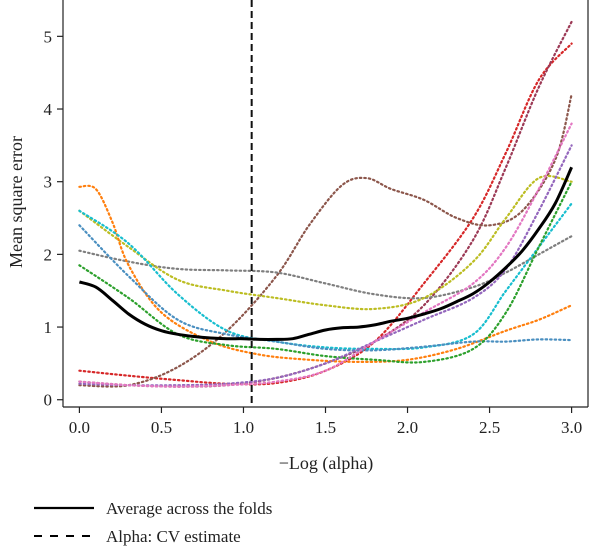  Describe the element at coordinates (161, 427) in the screenshot. I see `x-tick-label: 0.5` at that location.